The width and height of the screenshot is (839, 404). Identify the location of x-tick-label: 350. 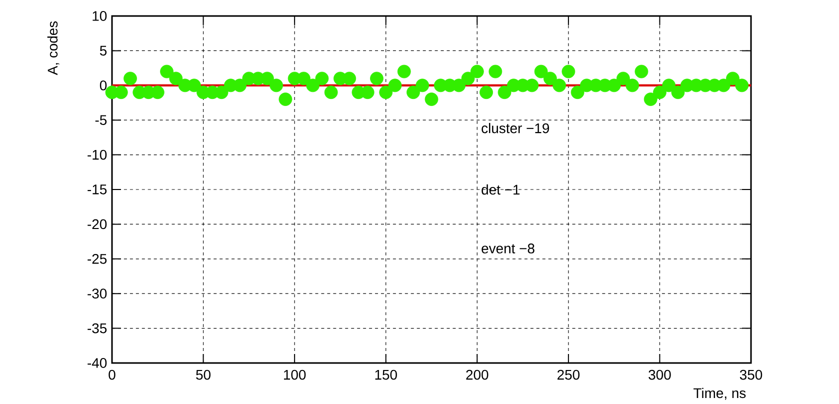
(751, 375).